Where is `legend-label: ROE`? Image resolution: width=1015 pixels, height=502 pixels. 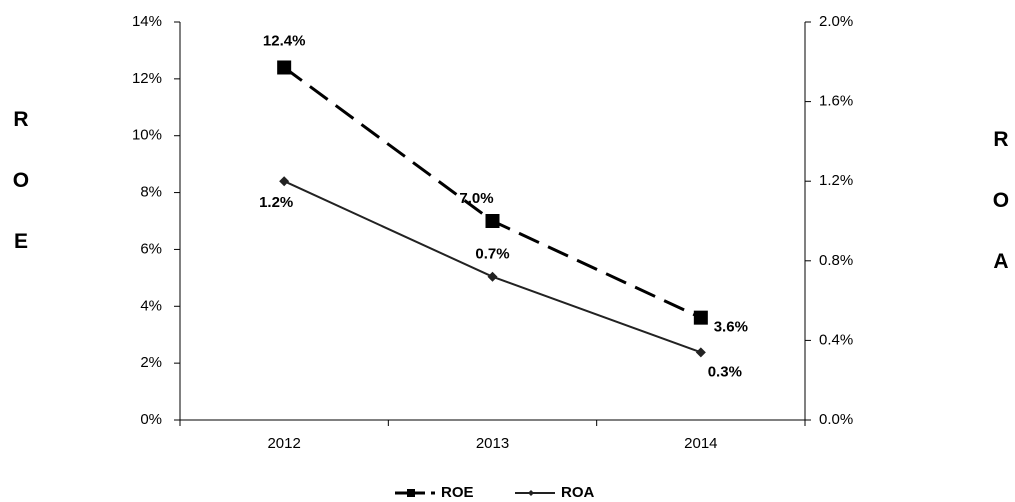 legend-label: ROE is located at coordinates (457, 492).